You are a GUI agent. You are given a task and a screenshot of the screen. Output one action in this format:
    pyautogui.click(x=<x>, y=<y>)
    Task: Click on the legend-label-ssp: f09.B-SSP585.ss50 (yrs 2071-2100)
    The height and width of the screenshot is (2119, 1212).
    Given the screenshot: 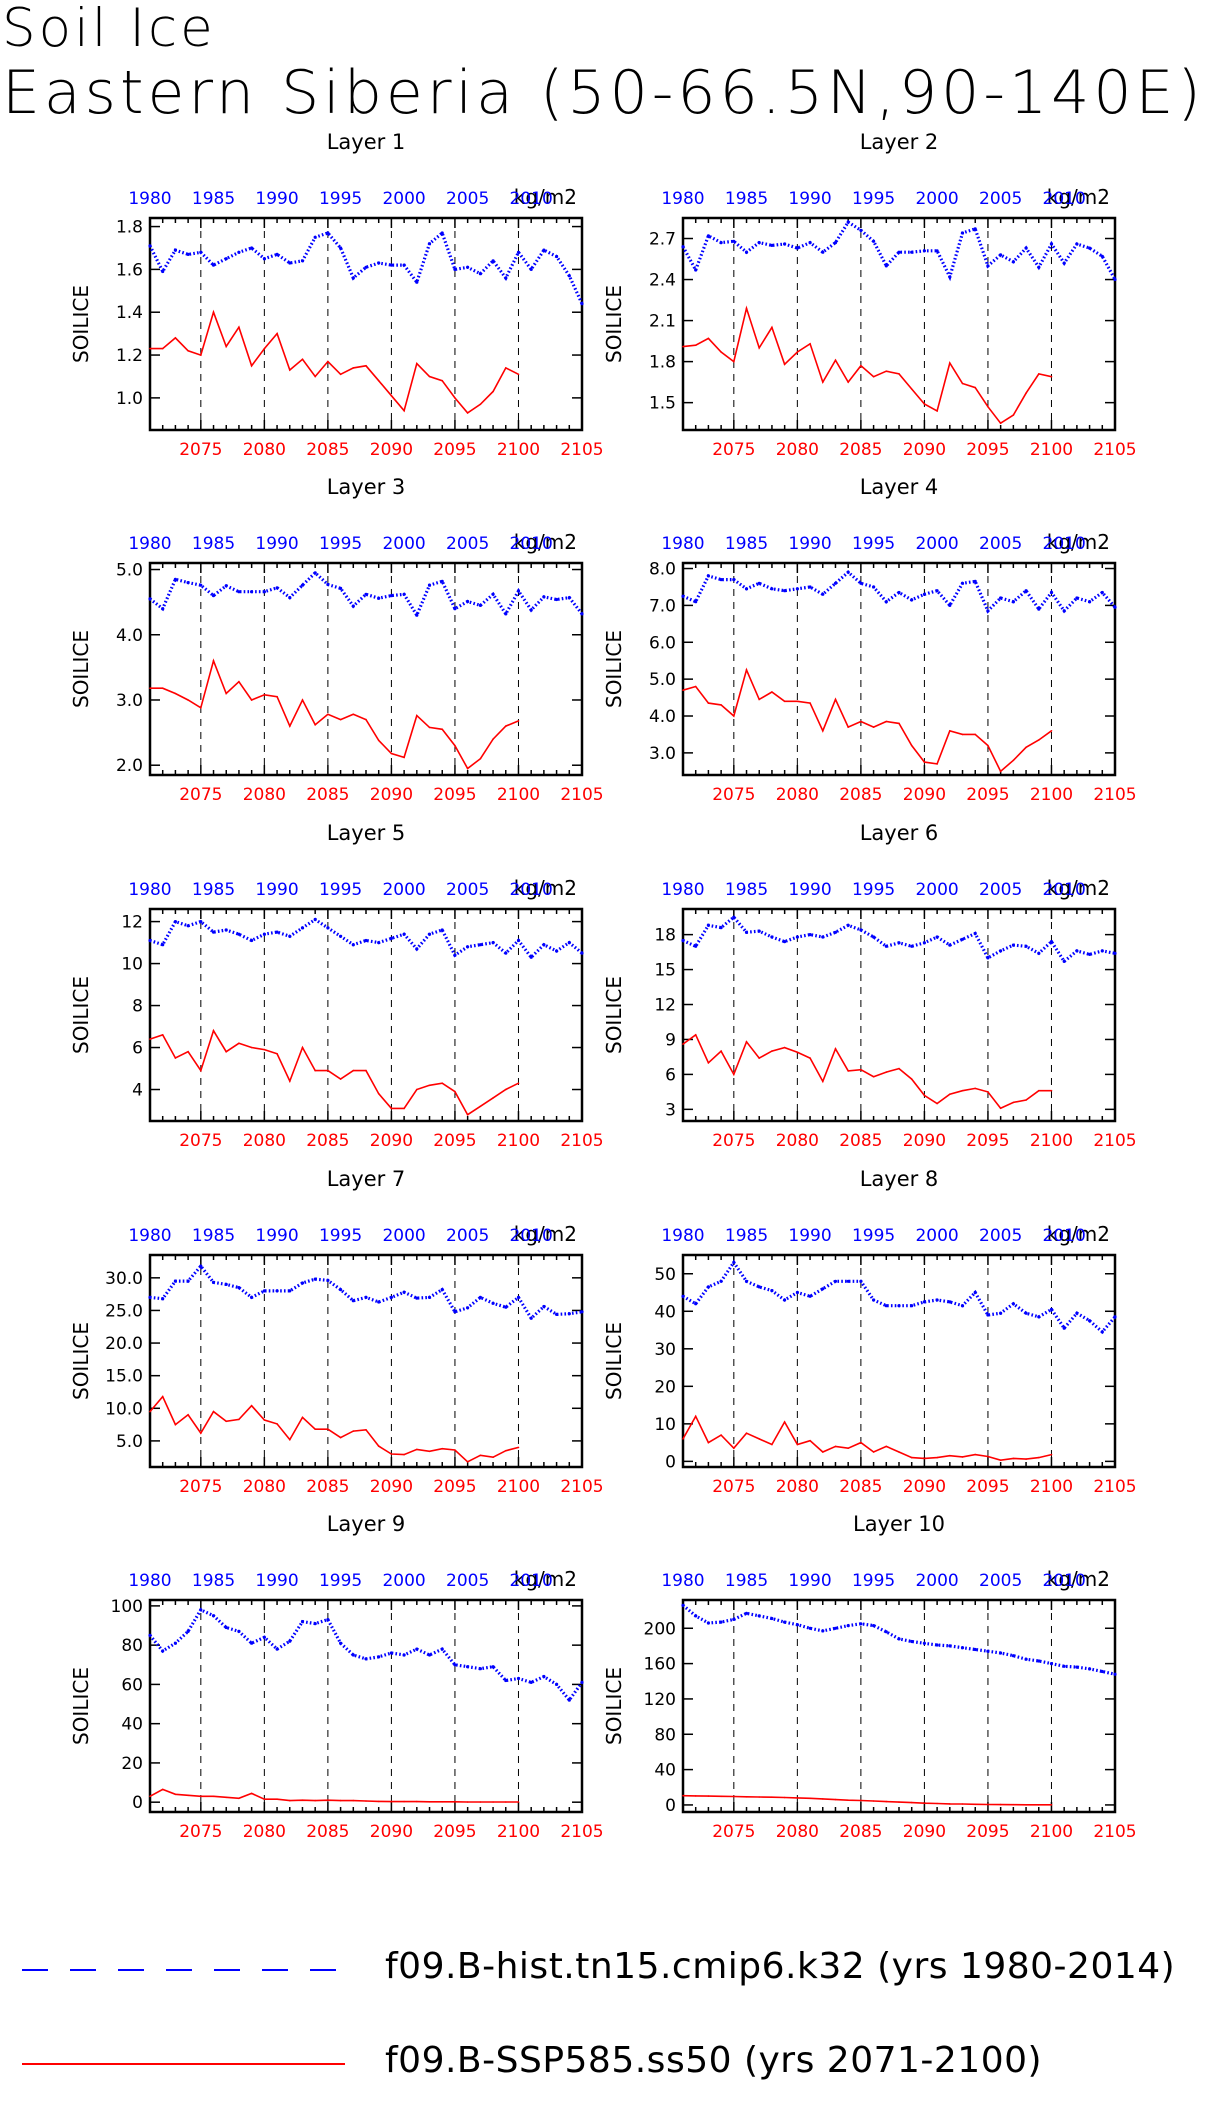 What is the action you would take?
    pyautogui.click(x=714, y=2060)
    